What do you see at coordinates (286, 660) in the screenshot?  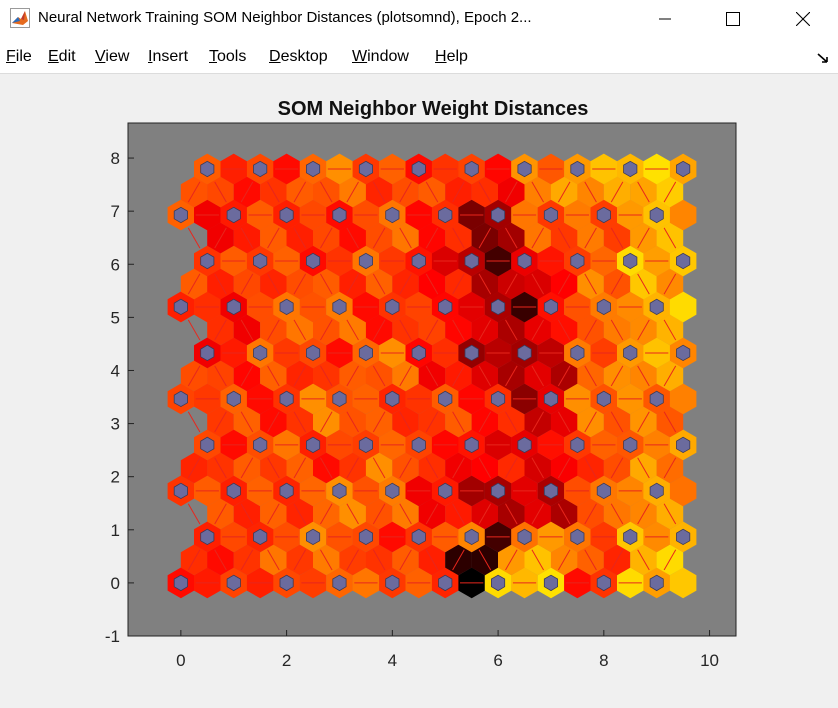 I see `x-tick-label: 2` at bounding box center [286, 660].